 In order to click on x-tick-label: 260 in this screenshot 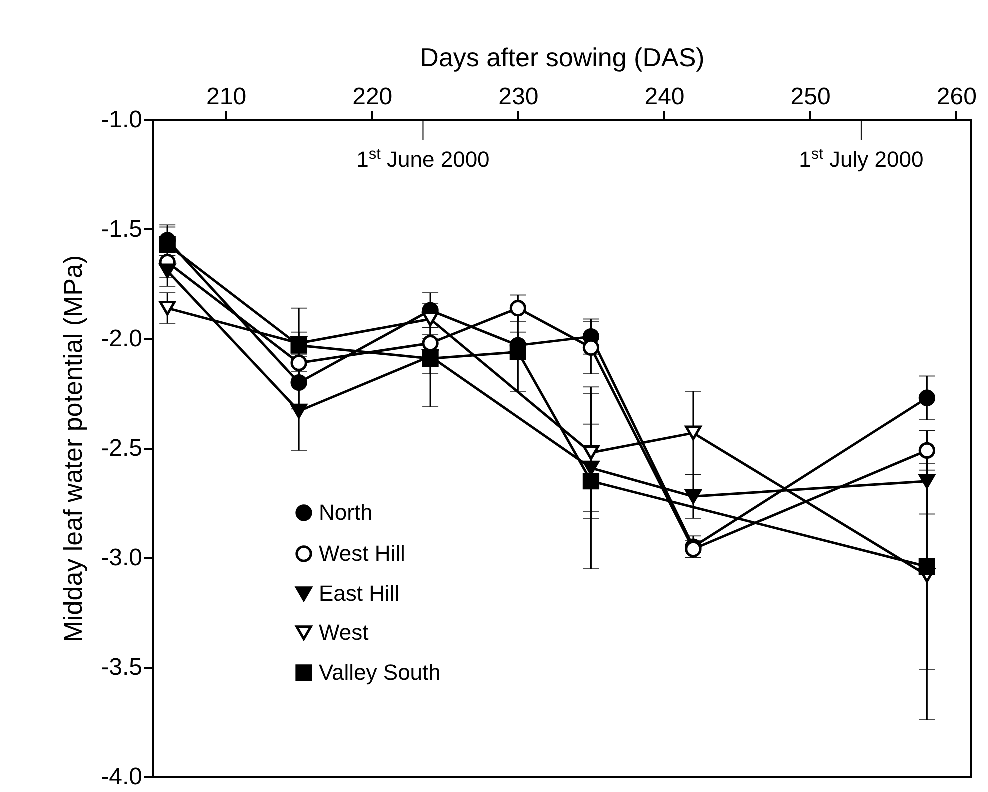, I will do `click(956, 97)`.